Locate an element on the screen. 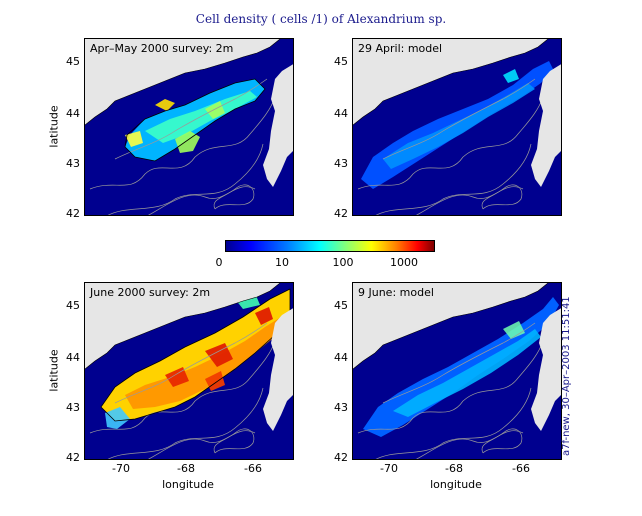  panel-label: 9 June: model is located at coordinates (396, 292).